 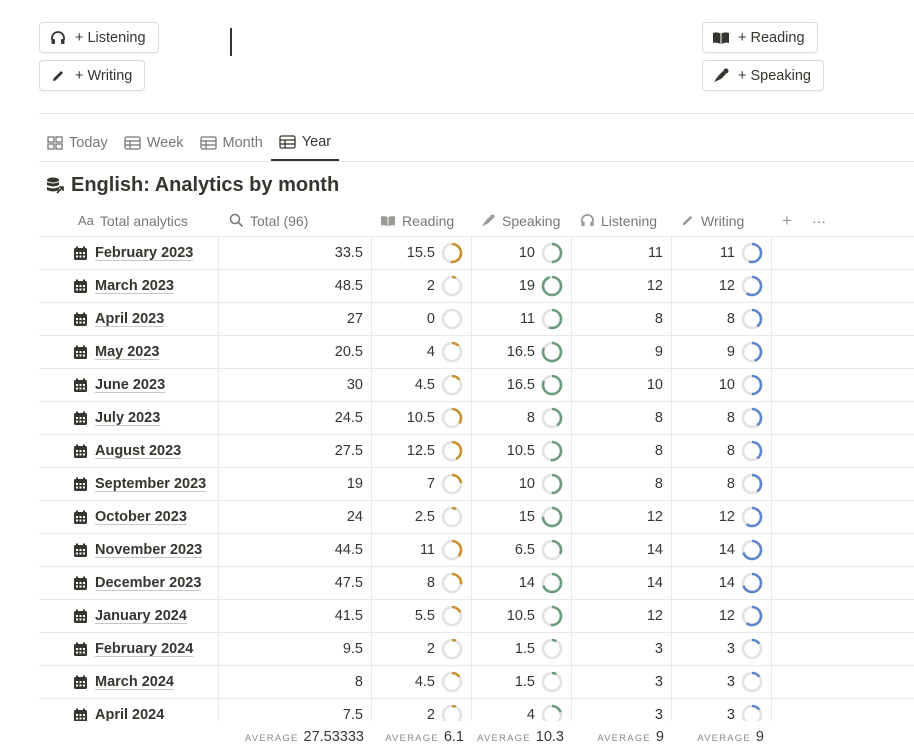 What do you see at coordinates (422, 550) in the screenshot?
I see `row-reading-cell: 11` at bounding box center [422, 550].